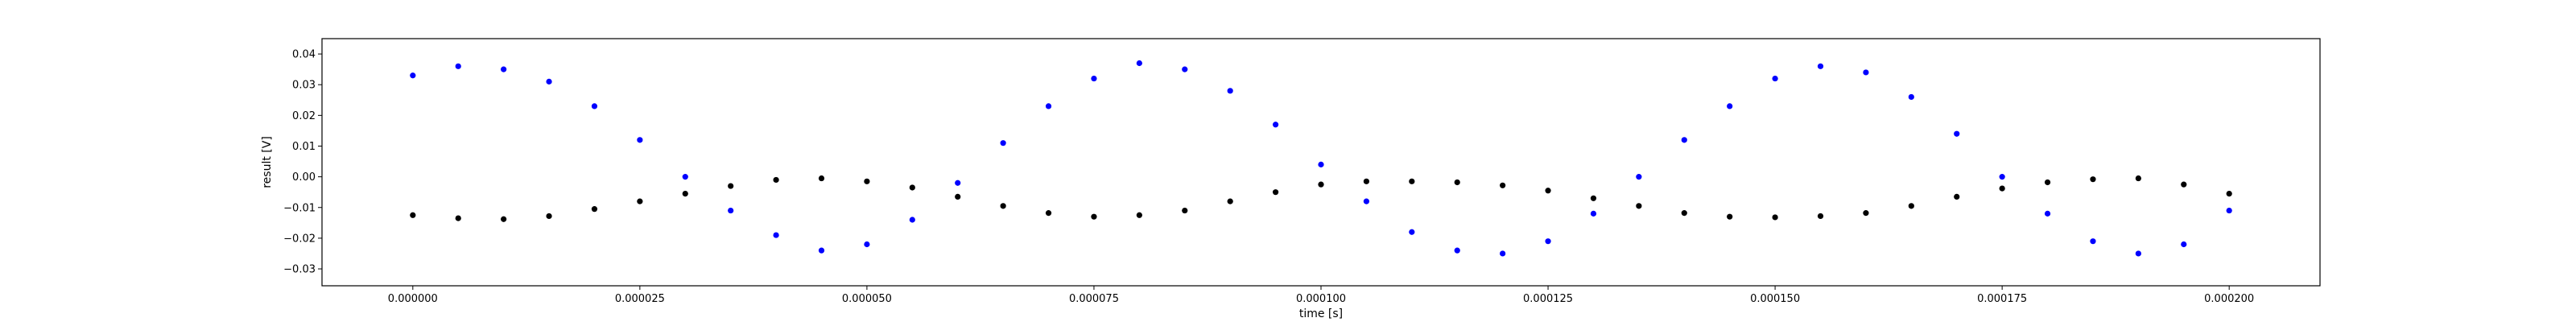 The image size is (2576, 322). What do you see at coordinates (299, 270) in the screenshot?
I see `y-tick-label: −0.03` at bounding box center [299, 270].